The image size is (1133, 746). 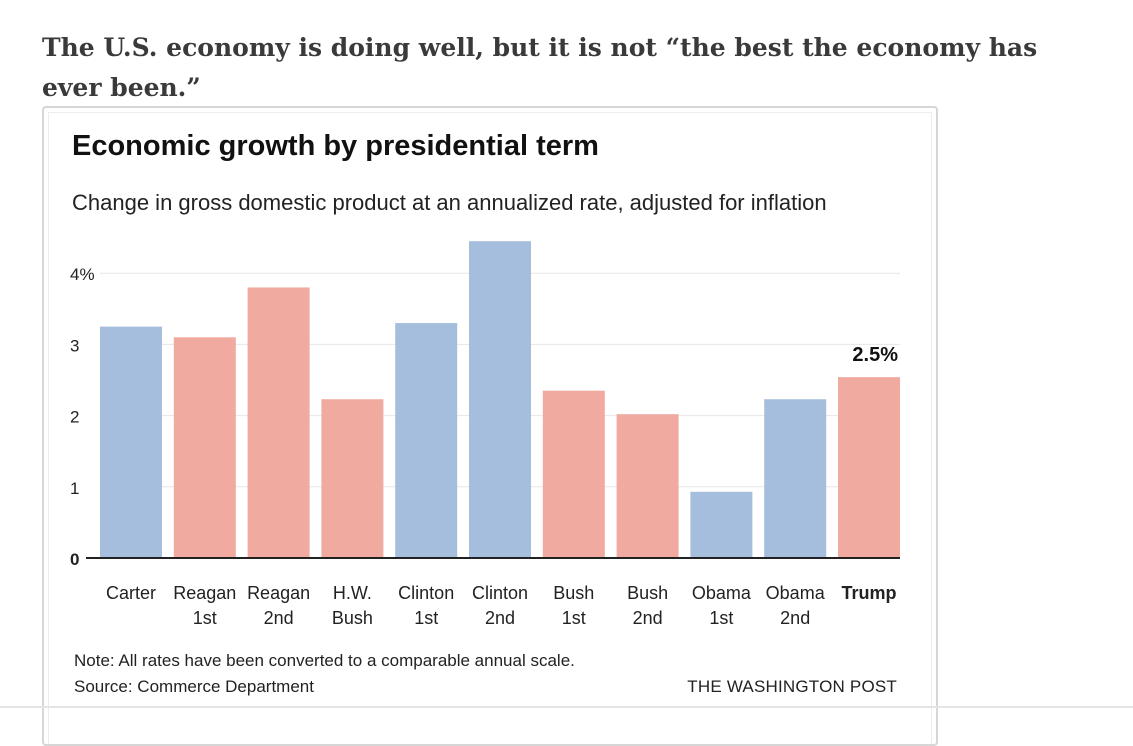 What do you see at coordinates (74, 417) in the screenshot?
I see `y-tick-label: 2` at bounding box center [74, 417].